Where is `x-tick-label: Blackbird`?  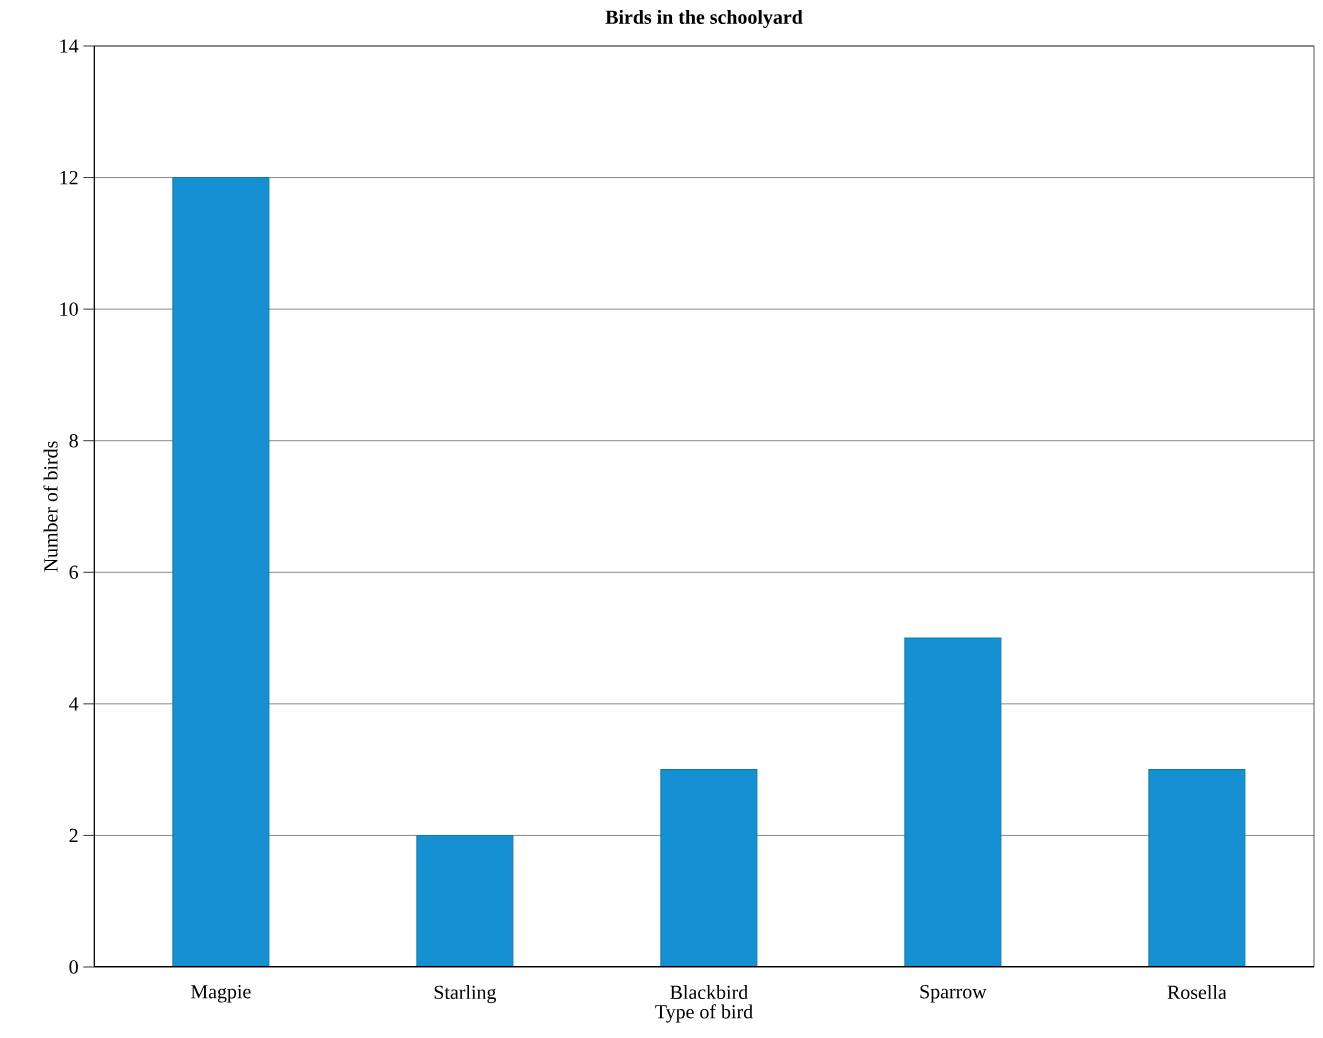
x-tick-label: Blackbird is located at coordinates (709, 992).